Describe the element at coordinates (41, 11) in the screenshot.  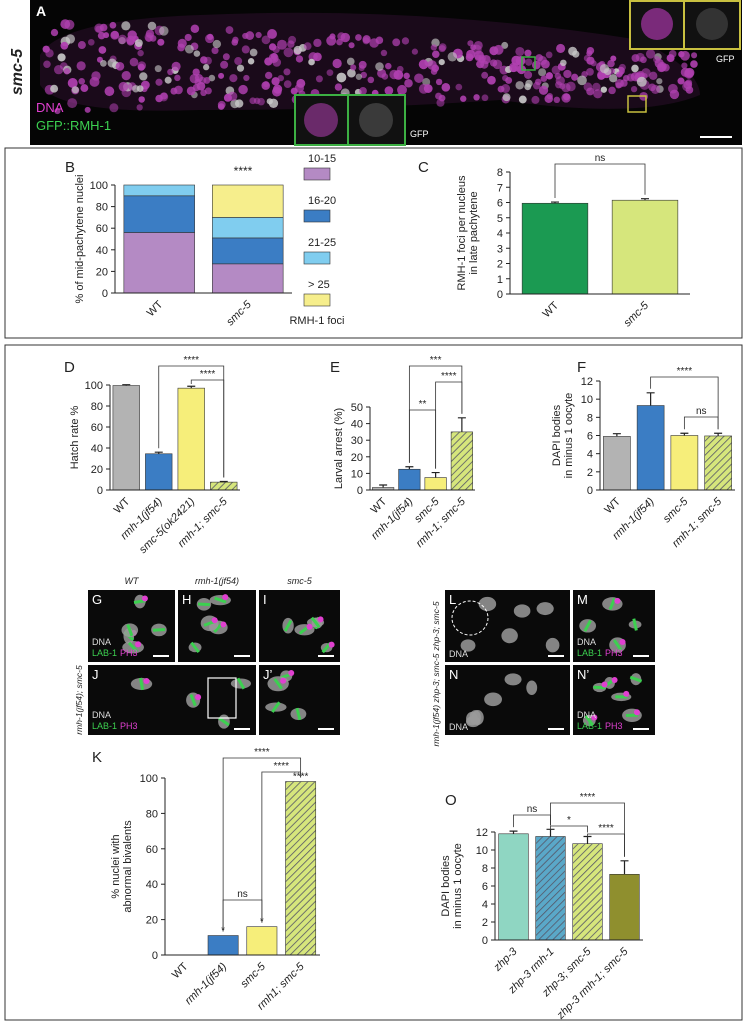
I see `panel-label: A` at that location.